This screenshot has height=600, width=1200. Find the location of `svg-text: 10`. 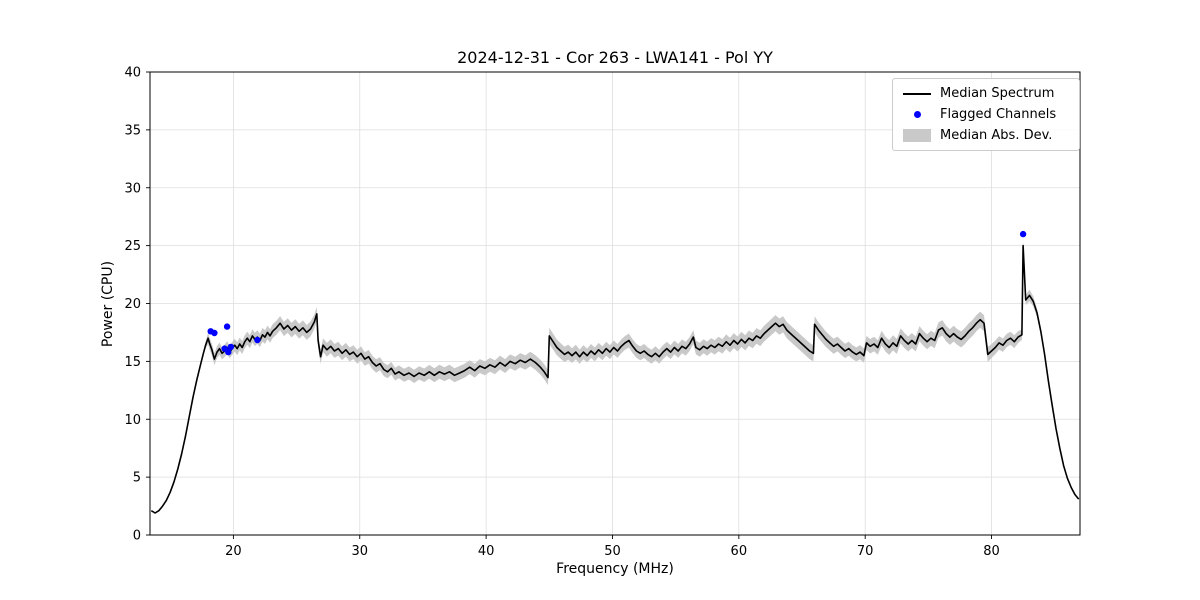

svg-text: 10 is located at coordinates (132, 420).